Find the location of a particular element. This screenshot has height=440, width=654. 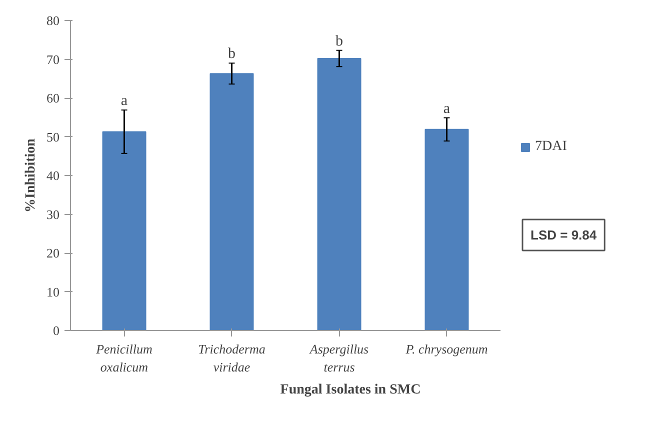

y-axis-title: %Inhibition is located at coordinates (31, 175).